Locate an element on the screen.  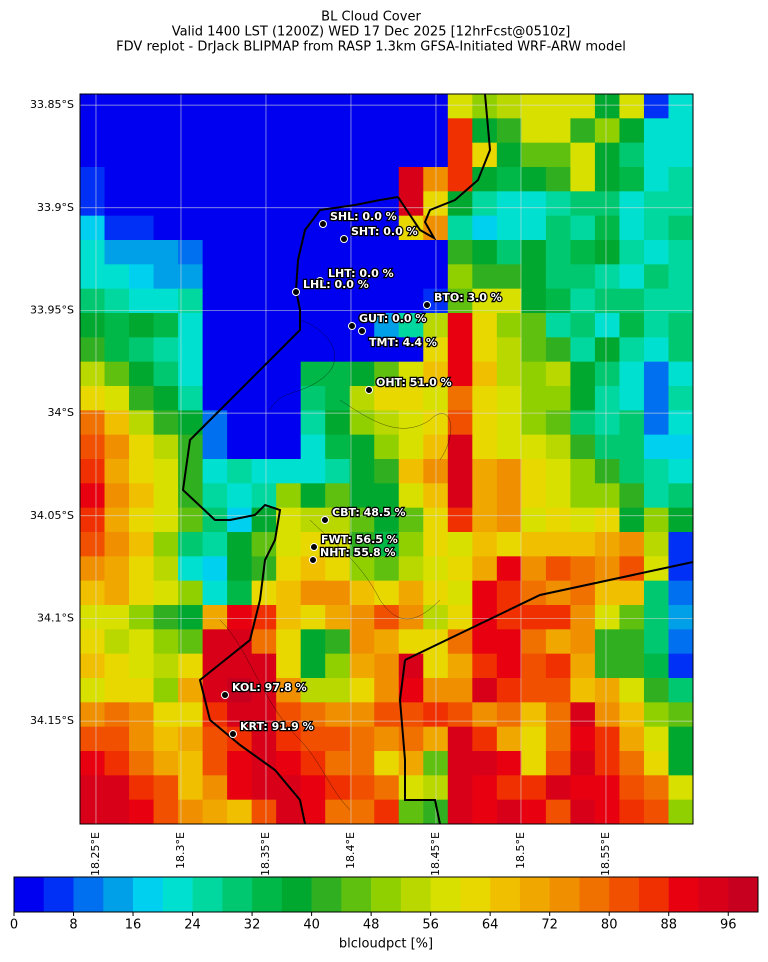
x-tick-label: 18.4°E is located at coordinates (350, 850).